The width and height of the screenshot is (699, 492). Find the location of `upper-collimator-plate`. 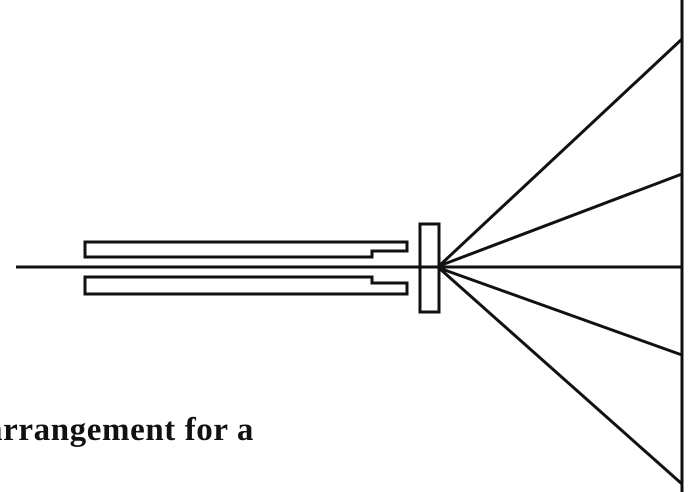

upper-collimator-plate is located at coordinates (246, 249).